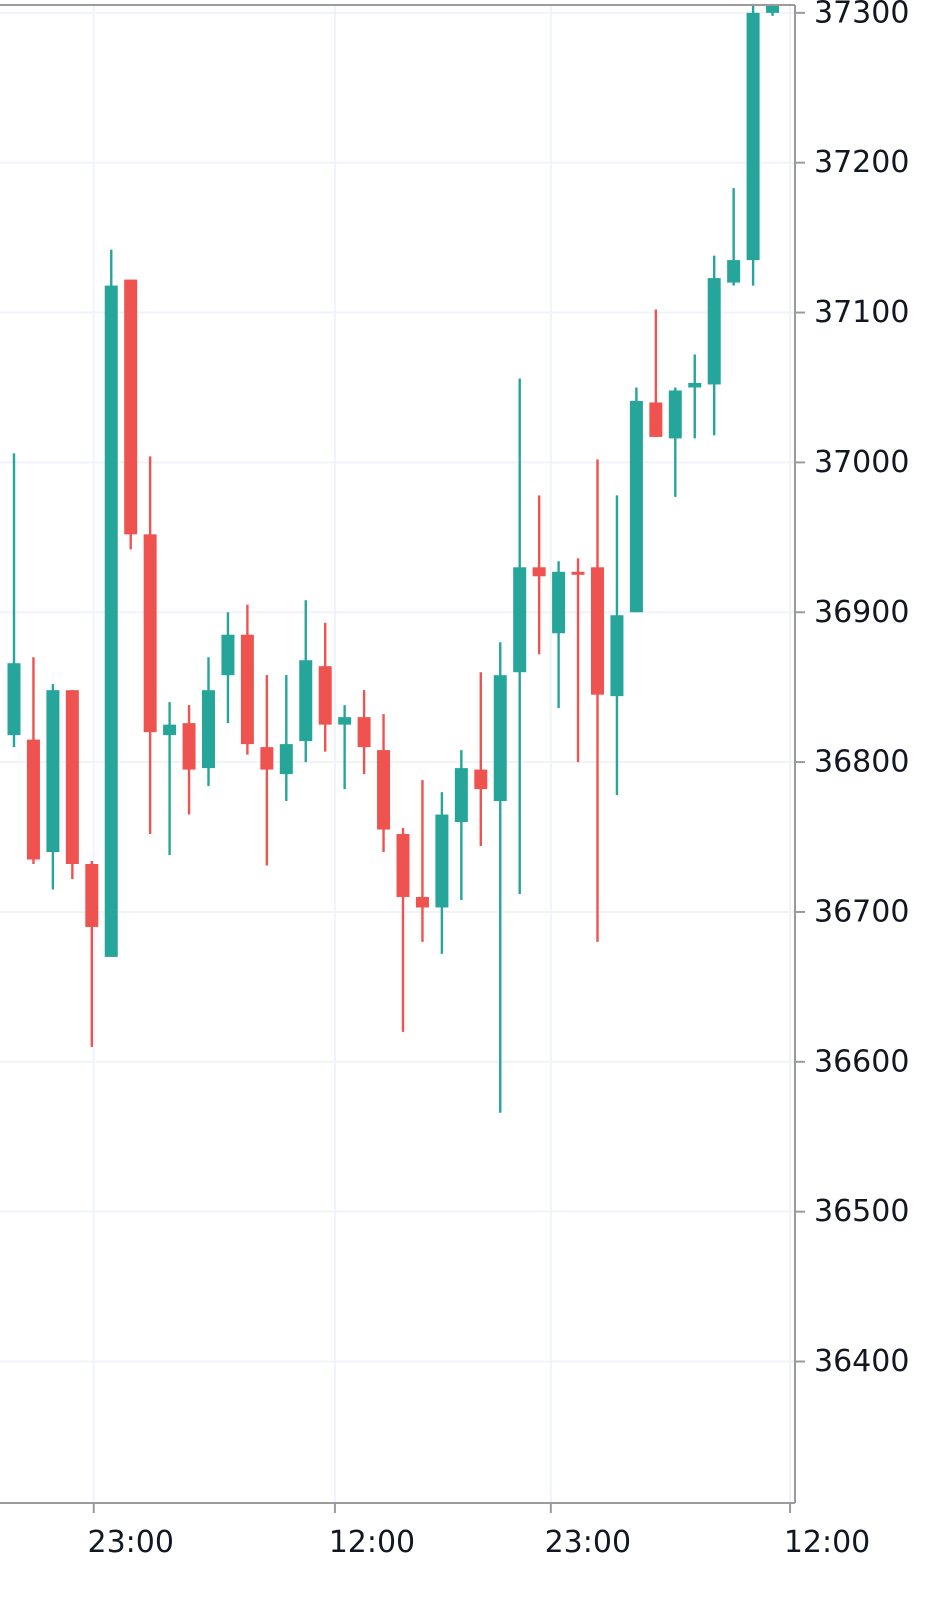  I want to click on price-tick-label: 36900, so click(861, 612).